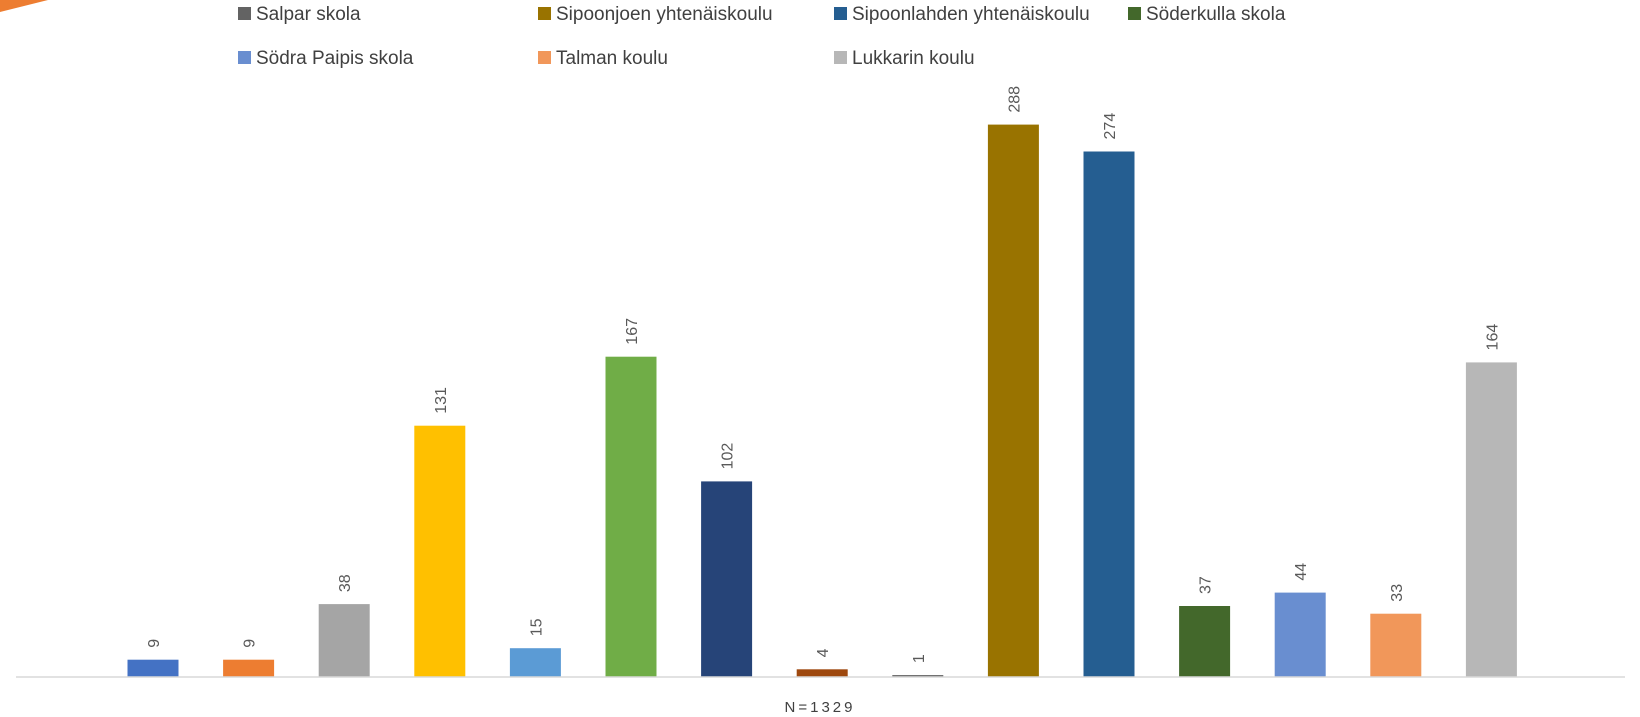 The image size is (1640, 717). I want to click on value-label-11: 274, so click(1110, 126).